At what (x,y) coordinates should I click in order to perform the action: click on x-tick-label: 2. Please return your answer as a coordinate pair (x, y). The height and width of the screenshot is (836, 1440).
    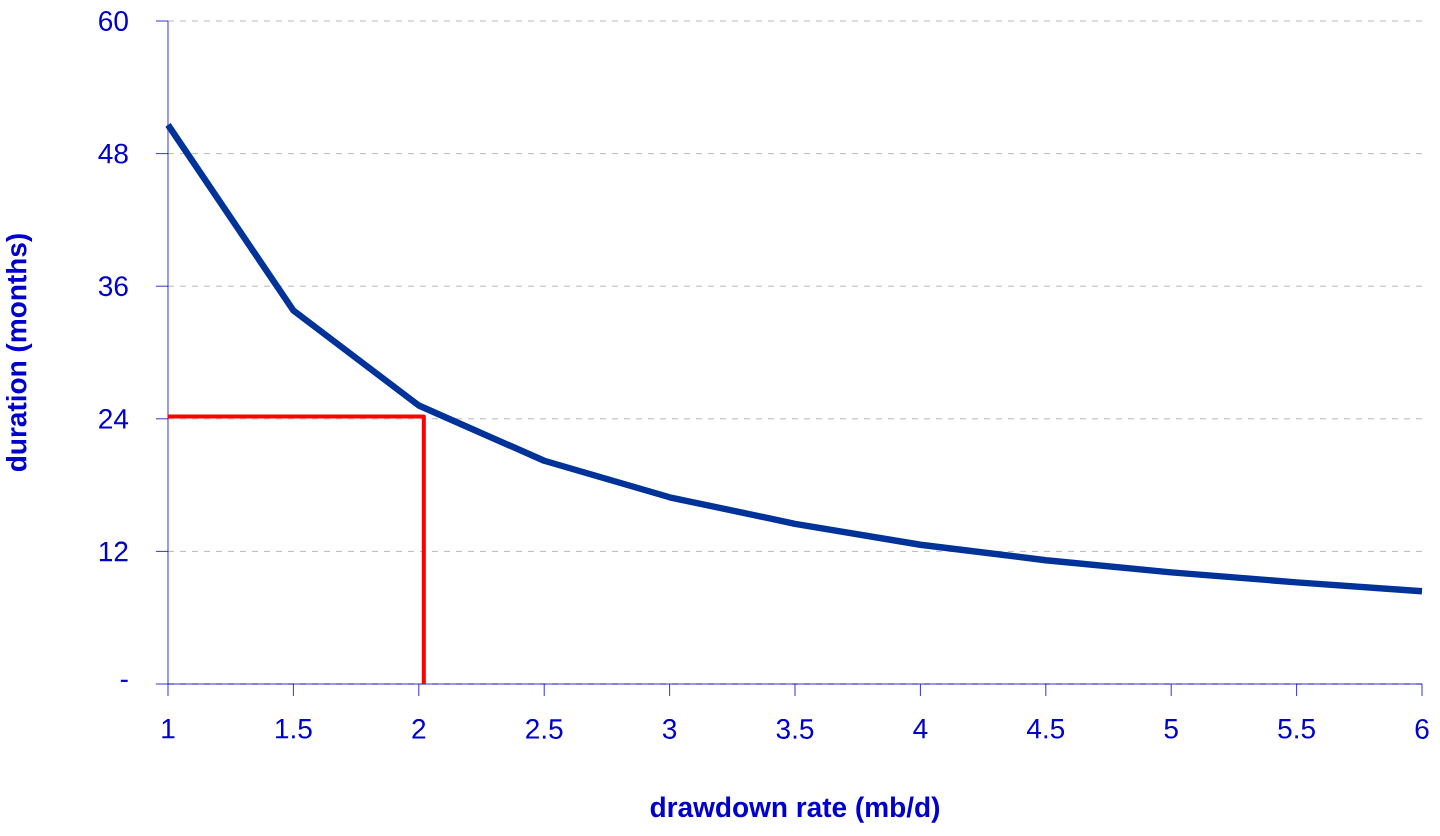
    Looking at the image, I should click on (419, 729).